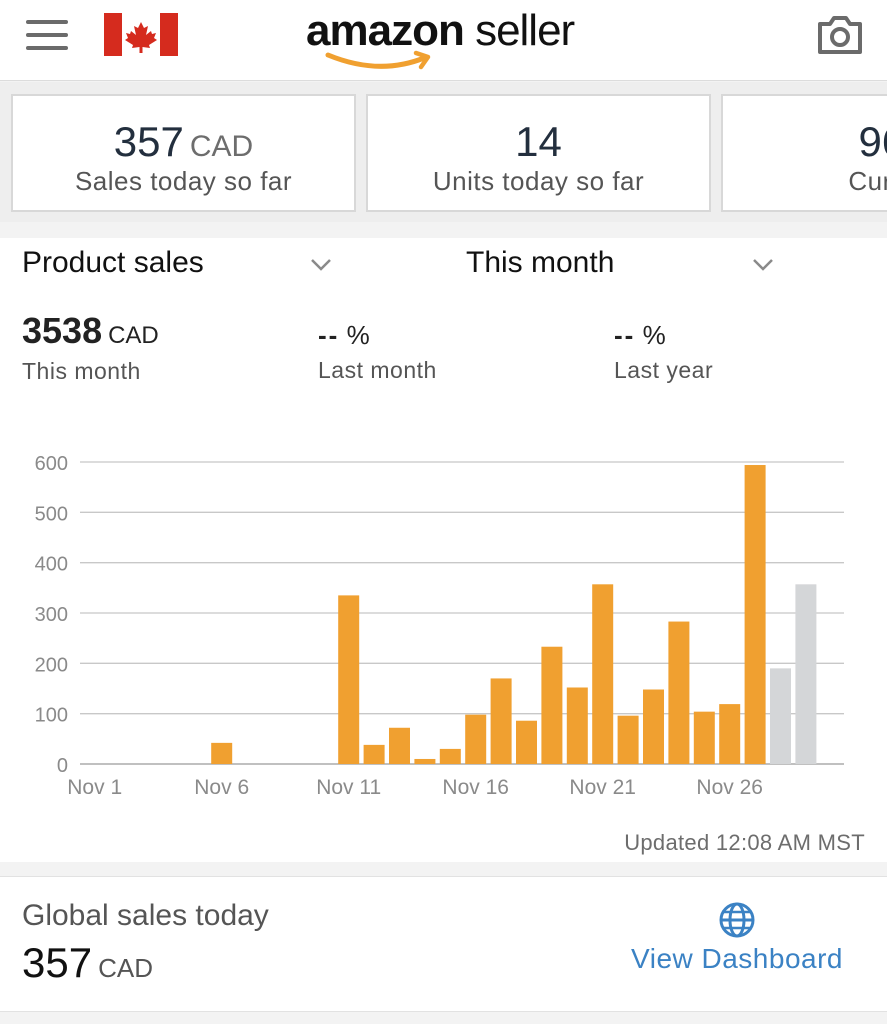 This screenshot has width=887, height=1024. I want to click on metric-this-month: 3538 CAD This month, so click(90, 347).